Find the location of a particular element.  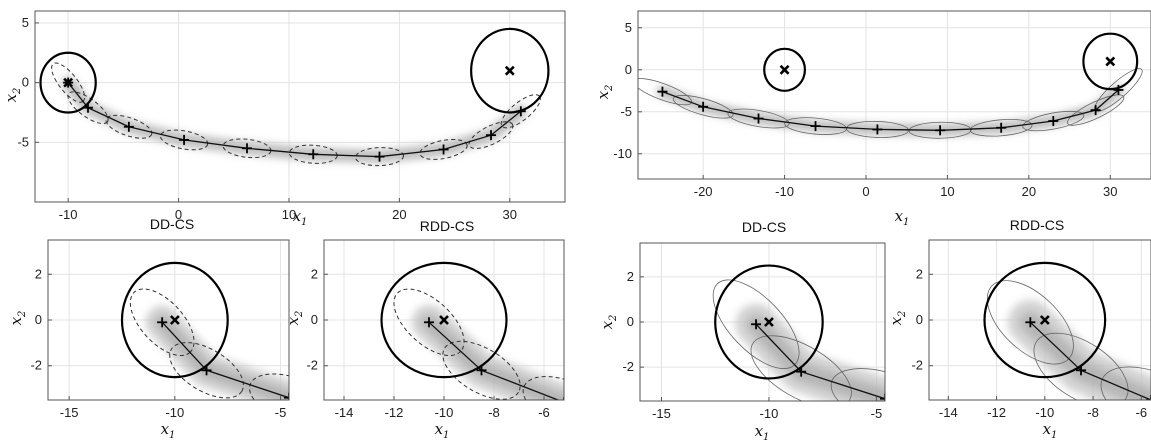

x-tick-label: 0 is located at coordinates (178, 214).